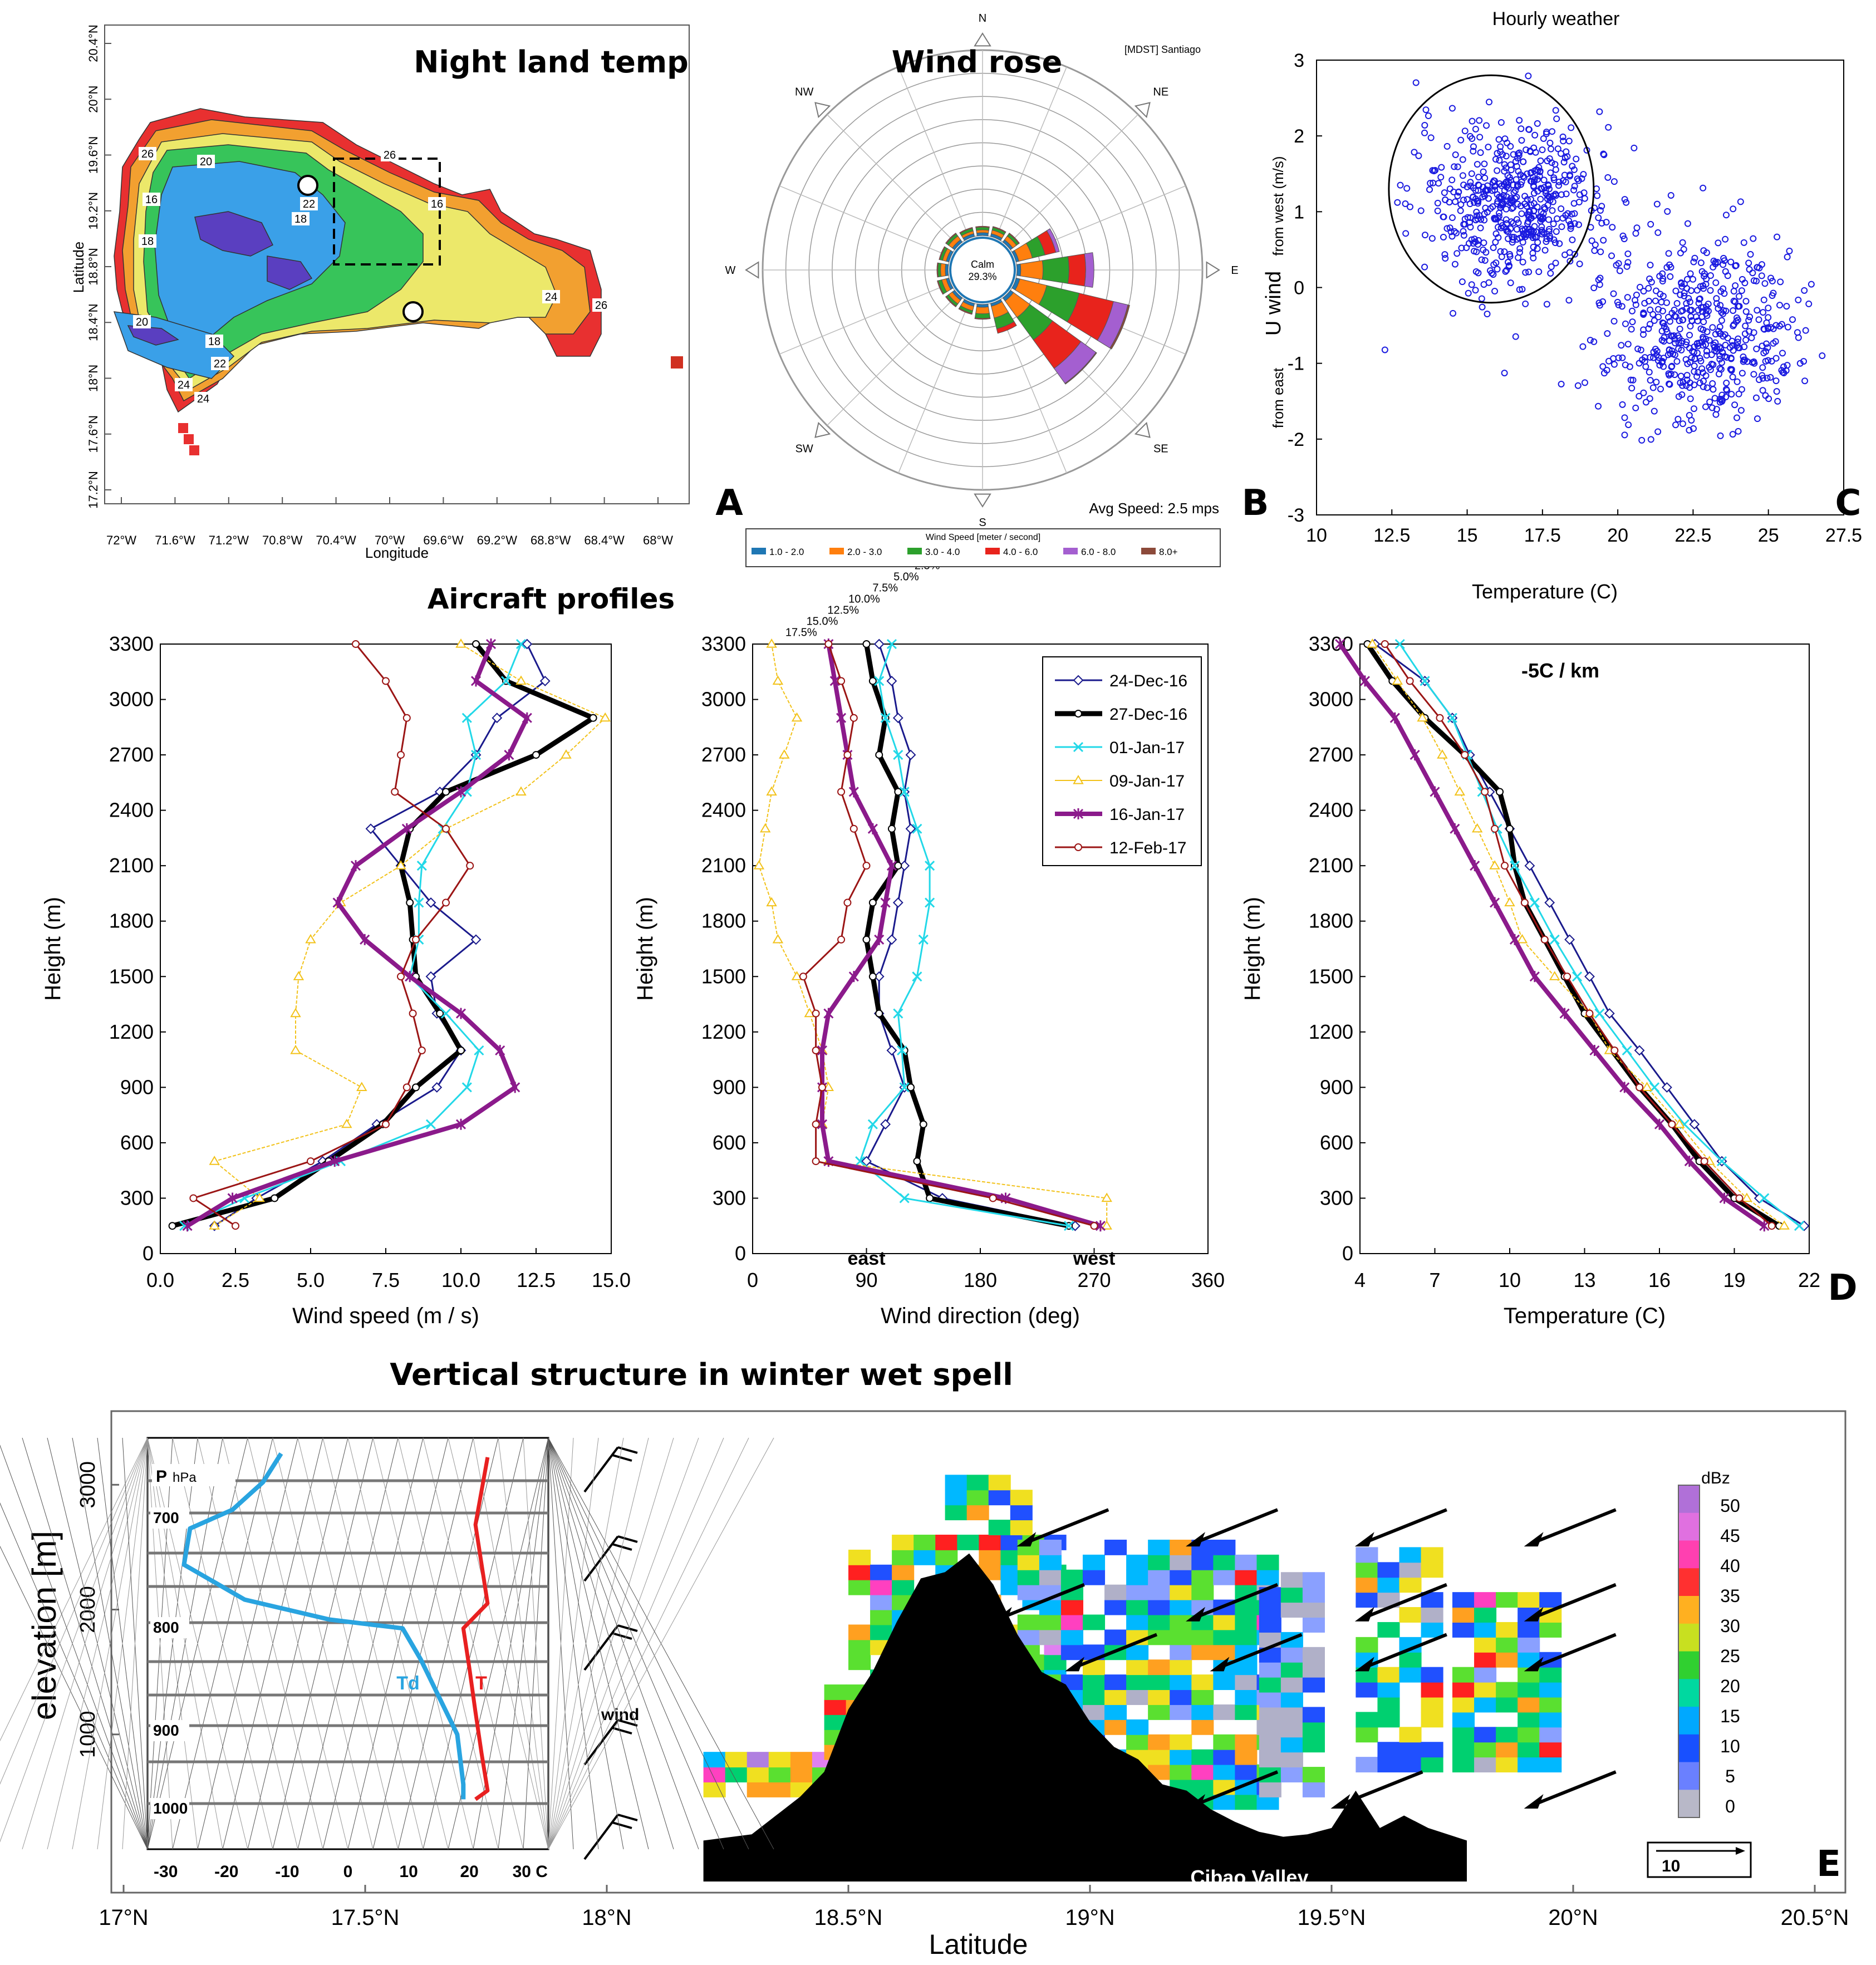 The image size is (1876, 1965). Describe the element at coordinates (214, 342) in the screenshot. I see `contour-label: 18` at that location.